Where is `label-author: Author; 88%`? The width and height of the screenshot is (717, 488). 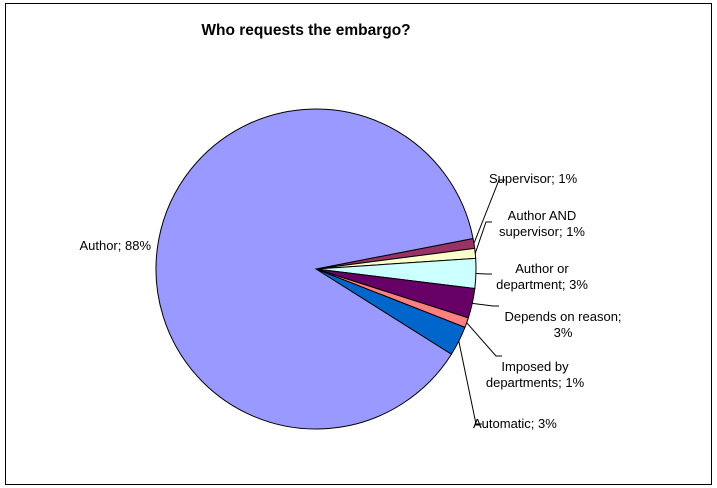 label-author: Author; 88% is located at coordinates (115, 245).